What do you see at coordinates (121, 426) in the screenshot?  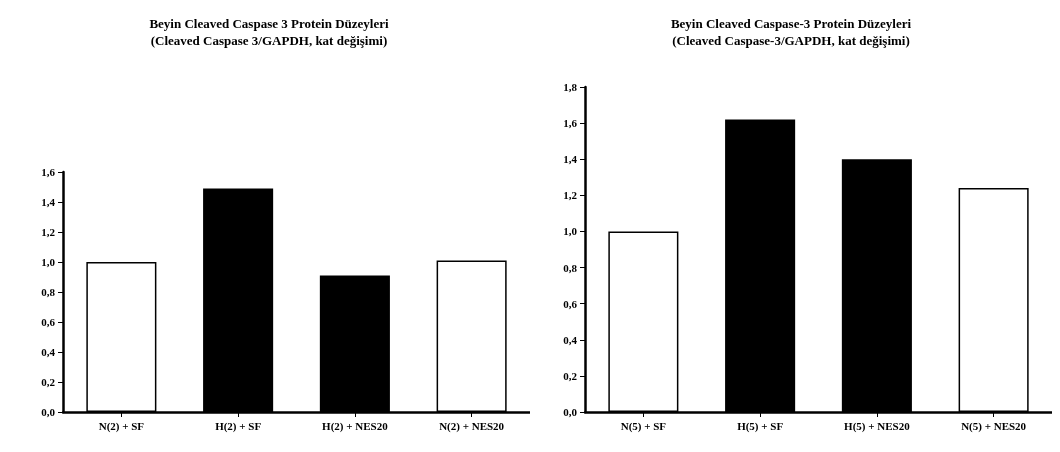 I see `x-tick-label: N(2) + SF` at bounding box center [121, 426].